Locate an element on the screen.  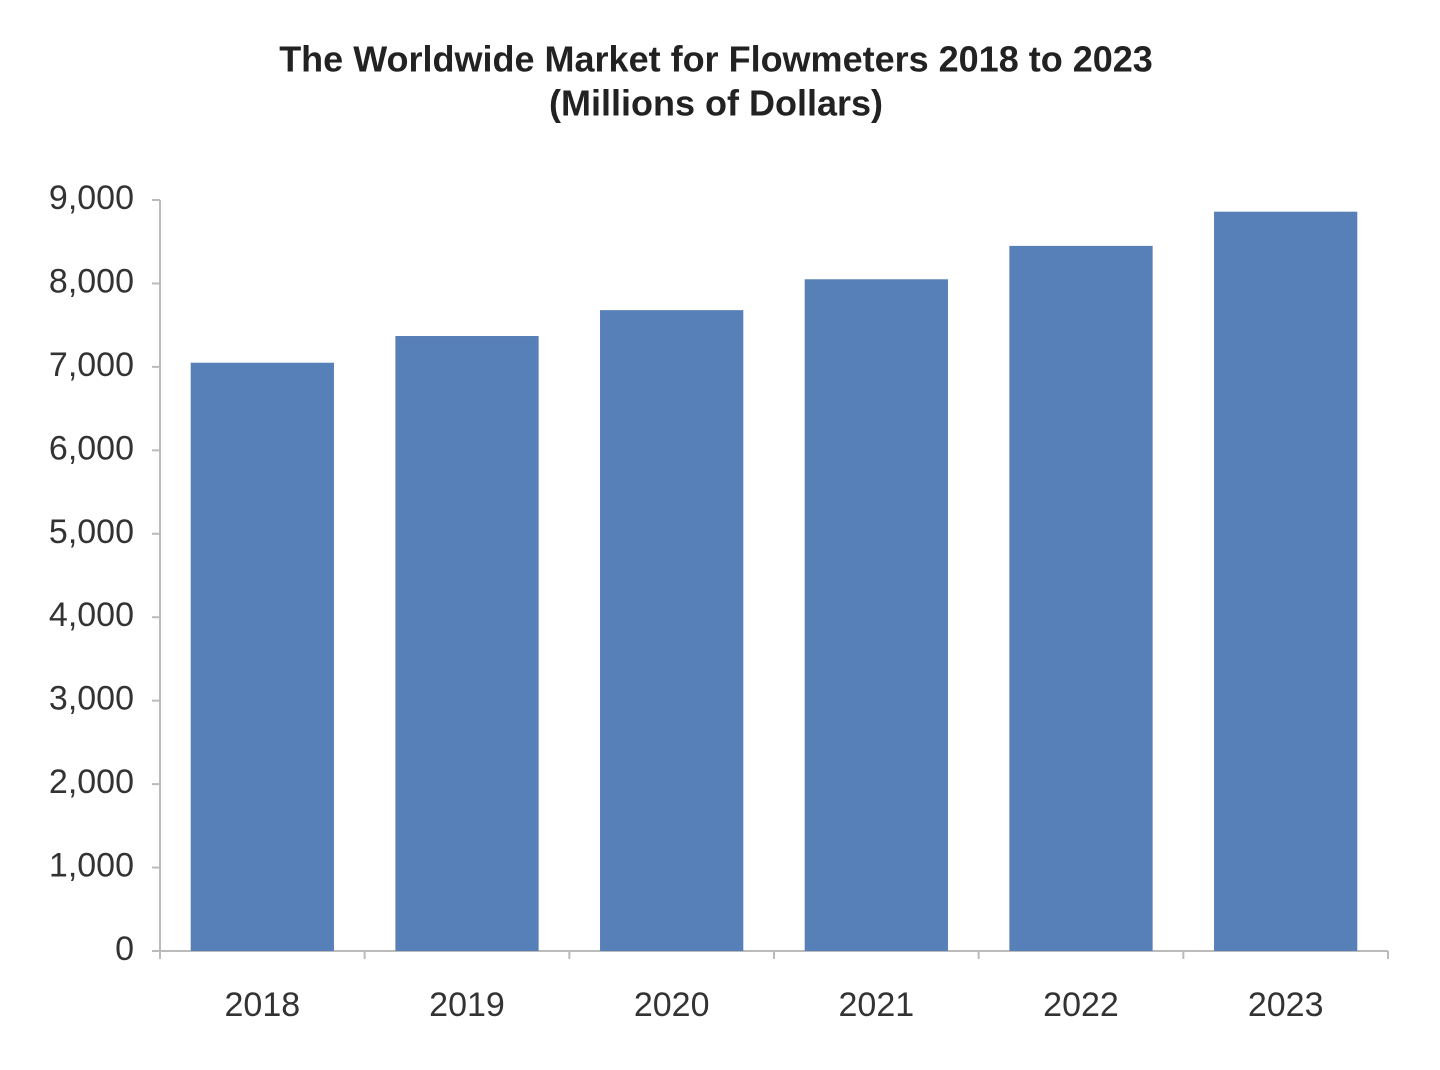
y-tick-label: 2,000 is located at coordinates (91, 782).